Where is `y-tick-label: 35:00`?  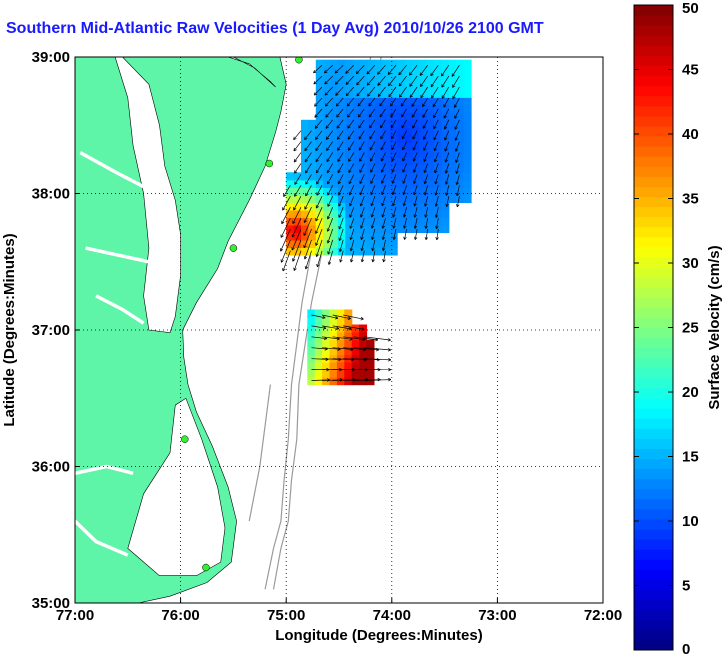
y-tick-label: 35:00 is located at coordinates (51, 603).